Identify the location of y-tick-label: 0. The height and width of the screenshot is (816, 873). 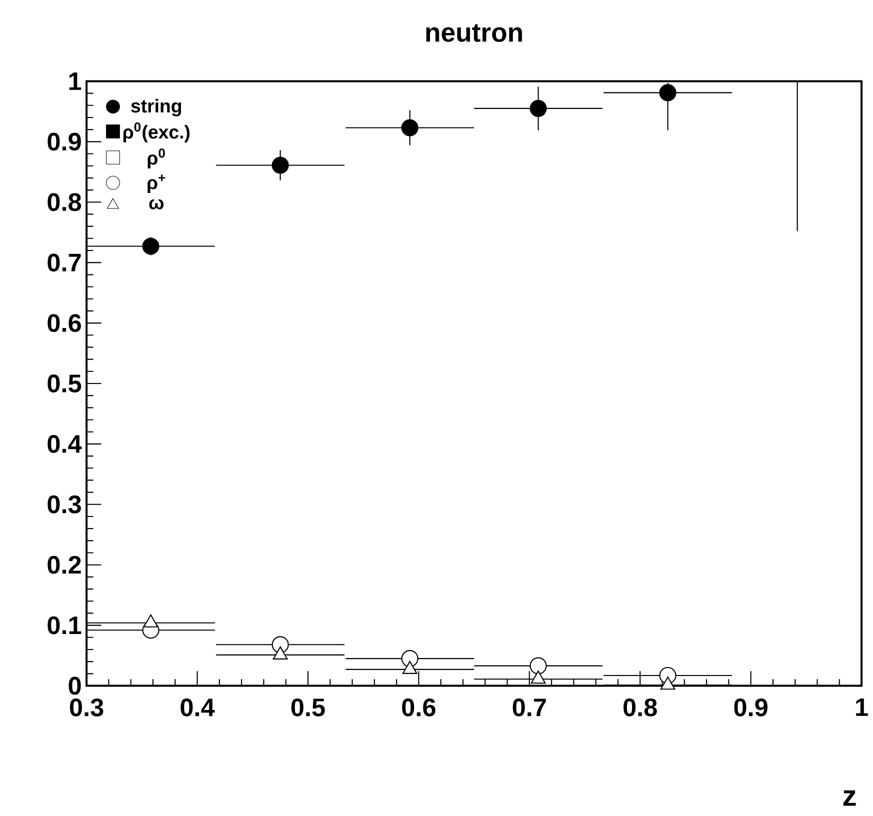
(74, 685).